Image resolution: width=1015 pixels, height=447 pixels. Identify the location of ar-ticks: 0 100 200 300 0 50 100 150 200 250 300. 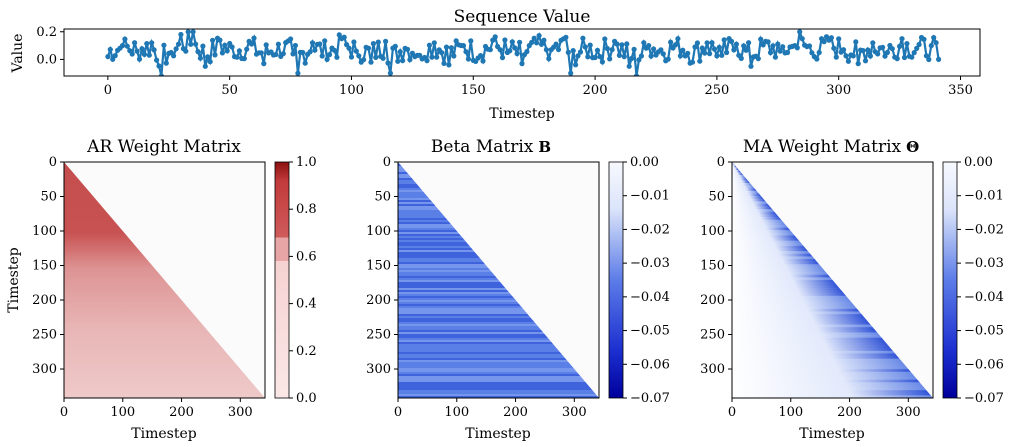
(142, 287).